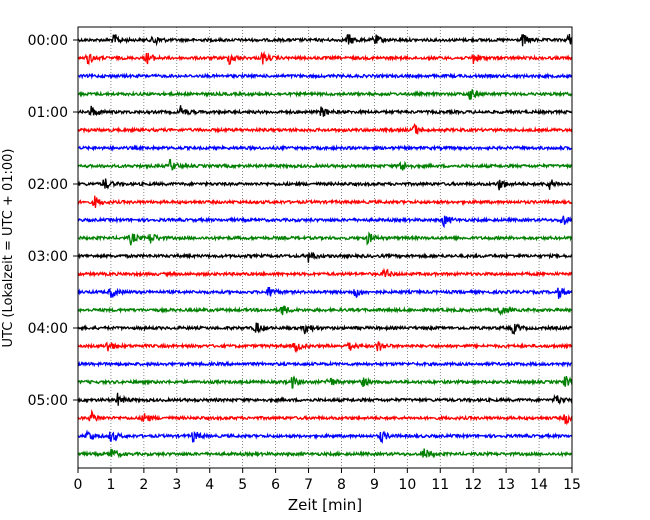  I want to click on y-tick-label: 00:00, so click(48, 41).